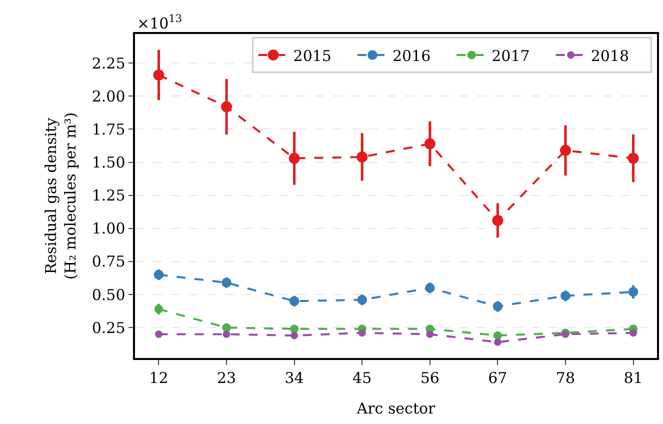 The width and height of the screenshot is (663, 424). What do you see at coordinates (511, 55) in the screenshot?
I see `legend-label: 2017` at bounding box center [511, 55].